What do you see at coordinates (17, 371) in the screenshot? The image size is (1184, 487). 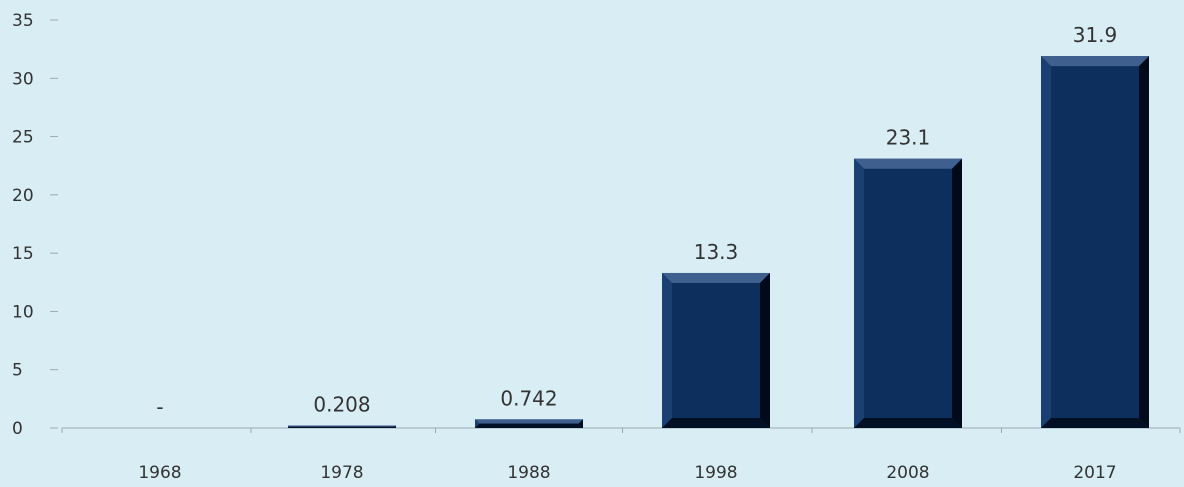 I see `y-tick-label: 5` at bounding box center [17, 371].